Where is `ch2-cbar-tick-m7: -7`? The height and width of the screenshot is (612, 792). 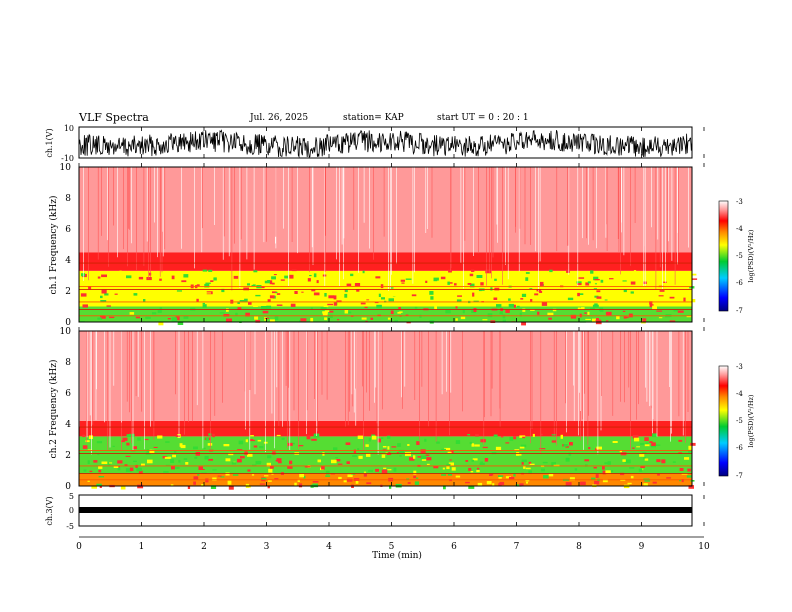
ch2-cbar-tick-m7: -7 is located at coordinates (739, 476).